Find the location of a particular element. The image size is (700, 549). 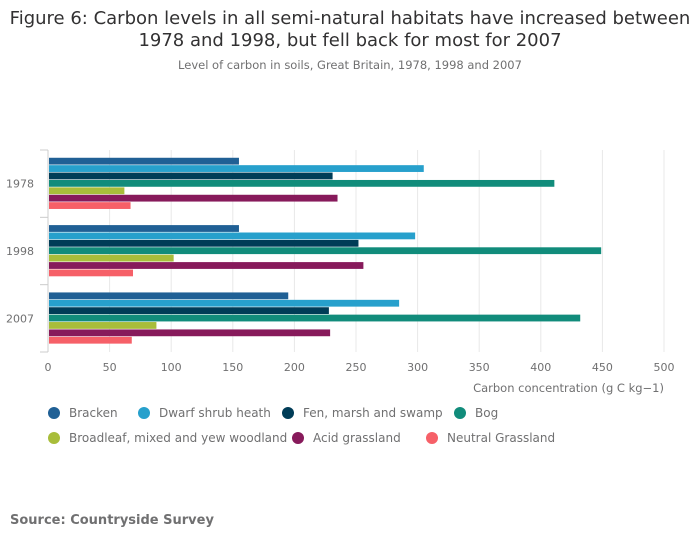

legend-label: Dwarf shrub heath is located at coordinates (215, 413).